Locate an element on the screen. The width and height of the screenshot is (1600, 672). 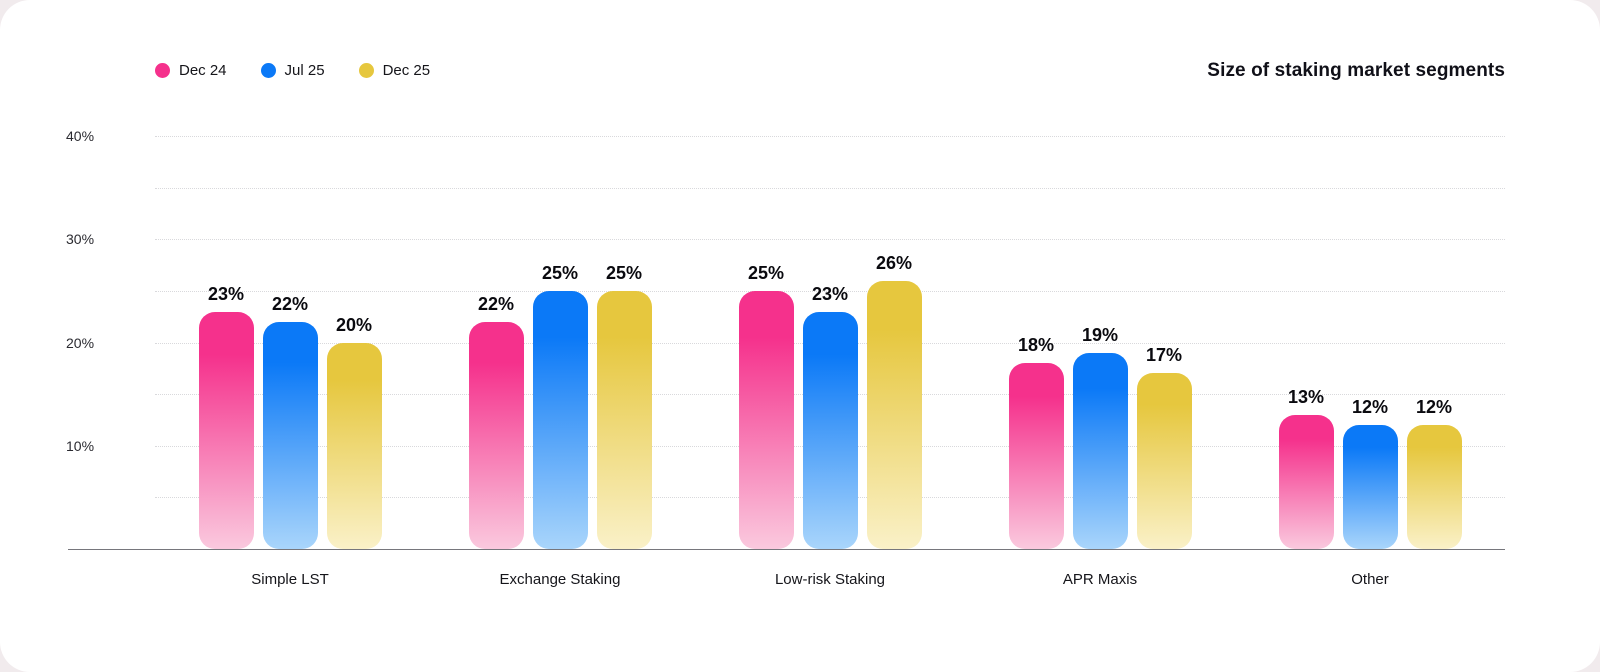
y-axis-label: 40% is located at coordinates (80, 136).